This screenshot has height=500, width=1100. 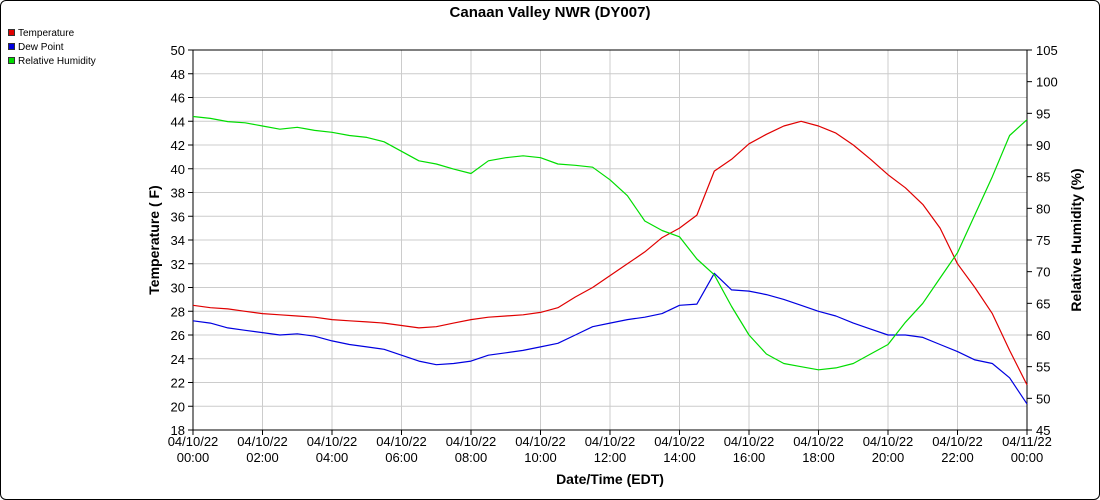 I want to click on y-tick-label: 28, so click(x=178, y=311).